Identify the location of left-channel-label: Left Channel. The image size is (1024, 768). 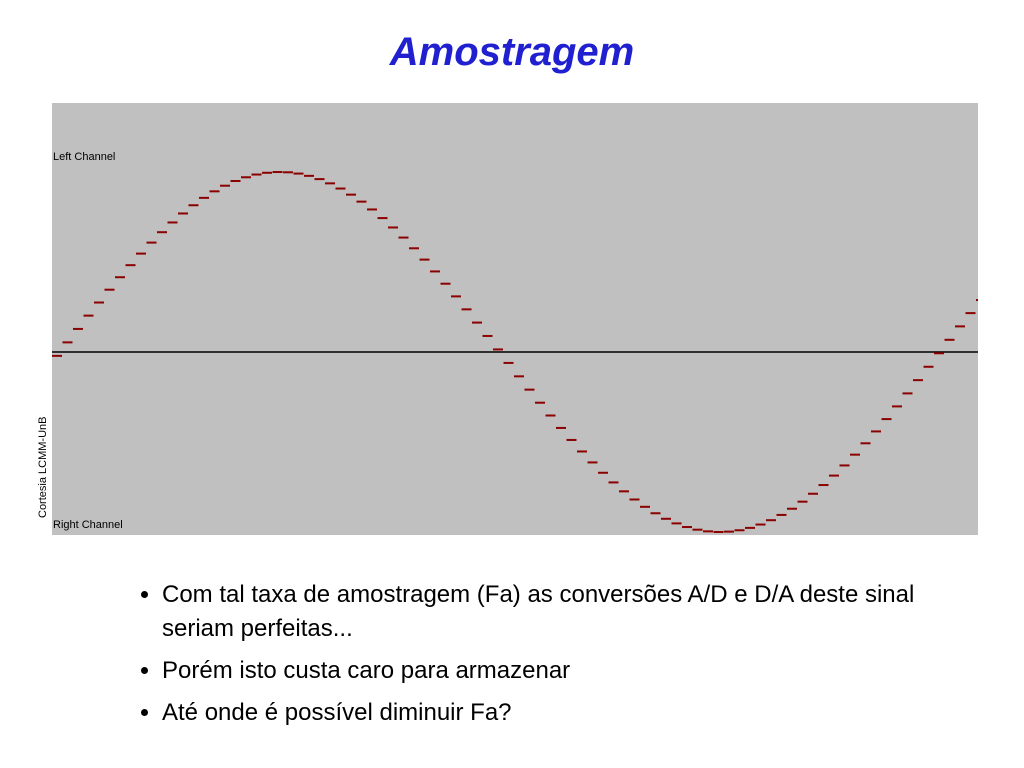
(84, 157).